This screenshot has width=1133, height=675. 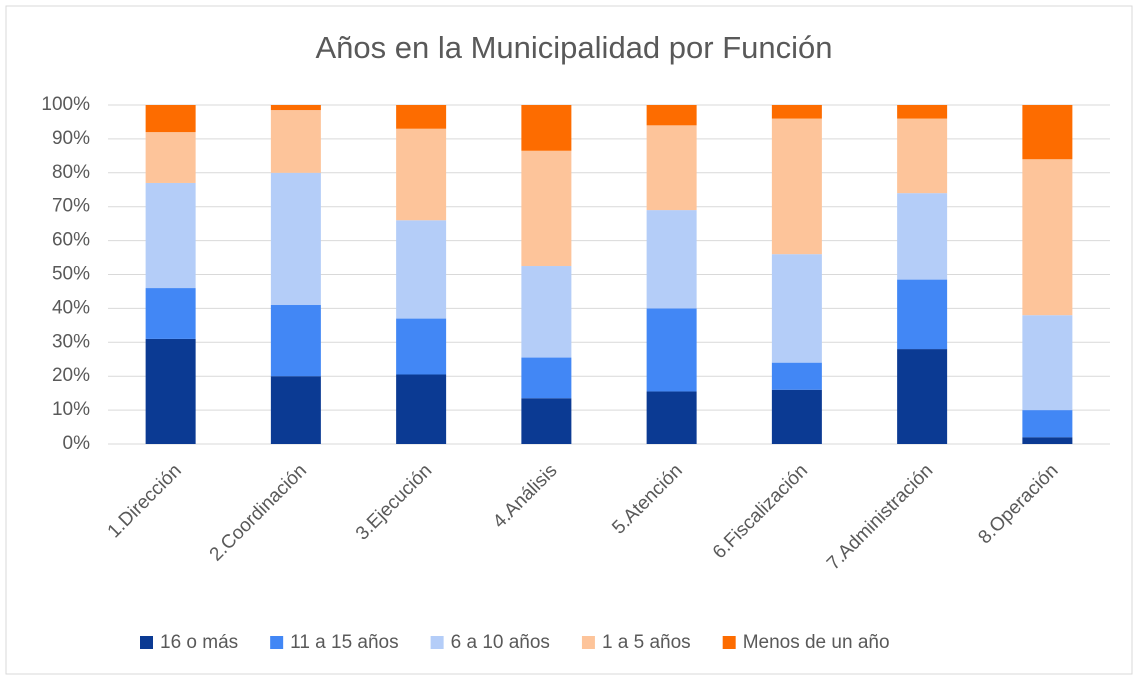 What do you see at coordinates (71, 206) in the screenshot?
I see `y-tick-label: 70%` at bounding box center [71, 206].